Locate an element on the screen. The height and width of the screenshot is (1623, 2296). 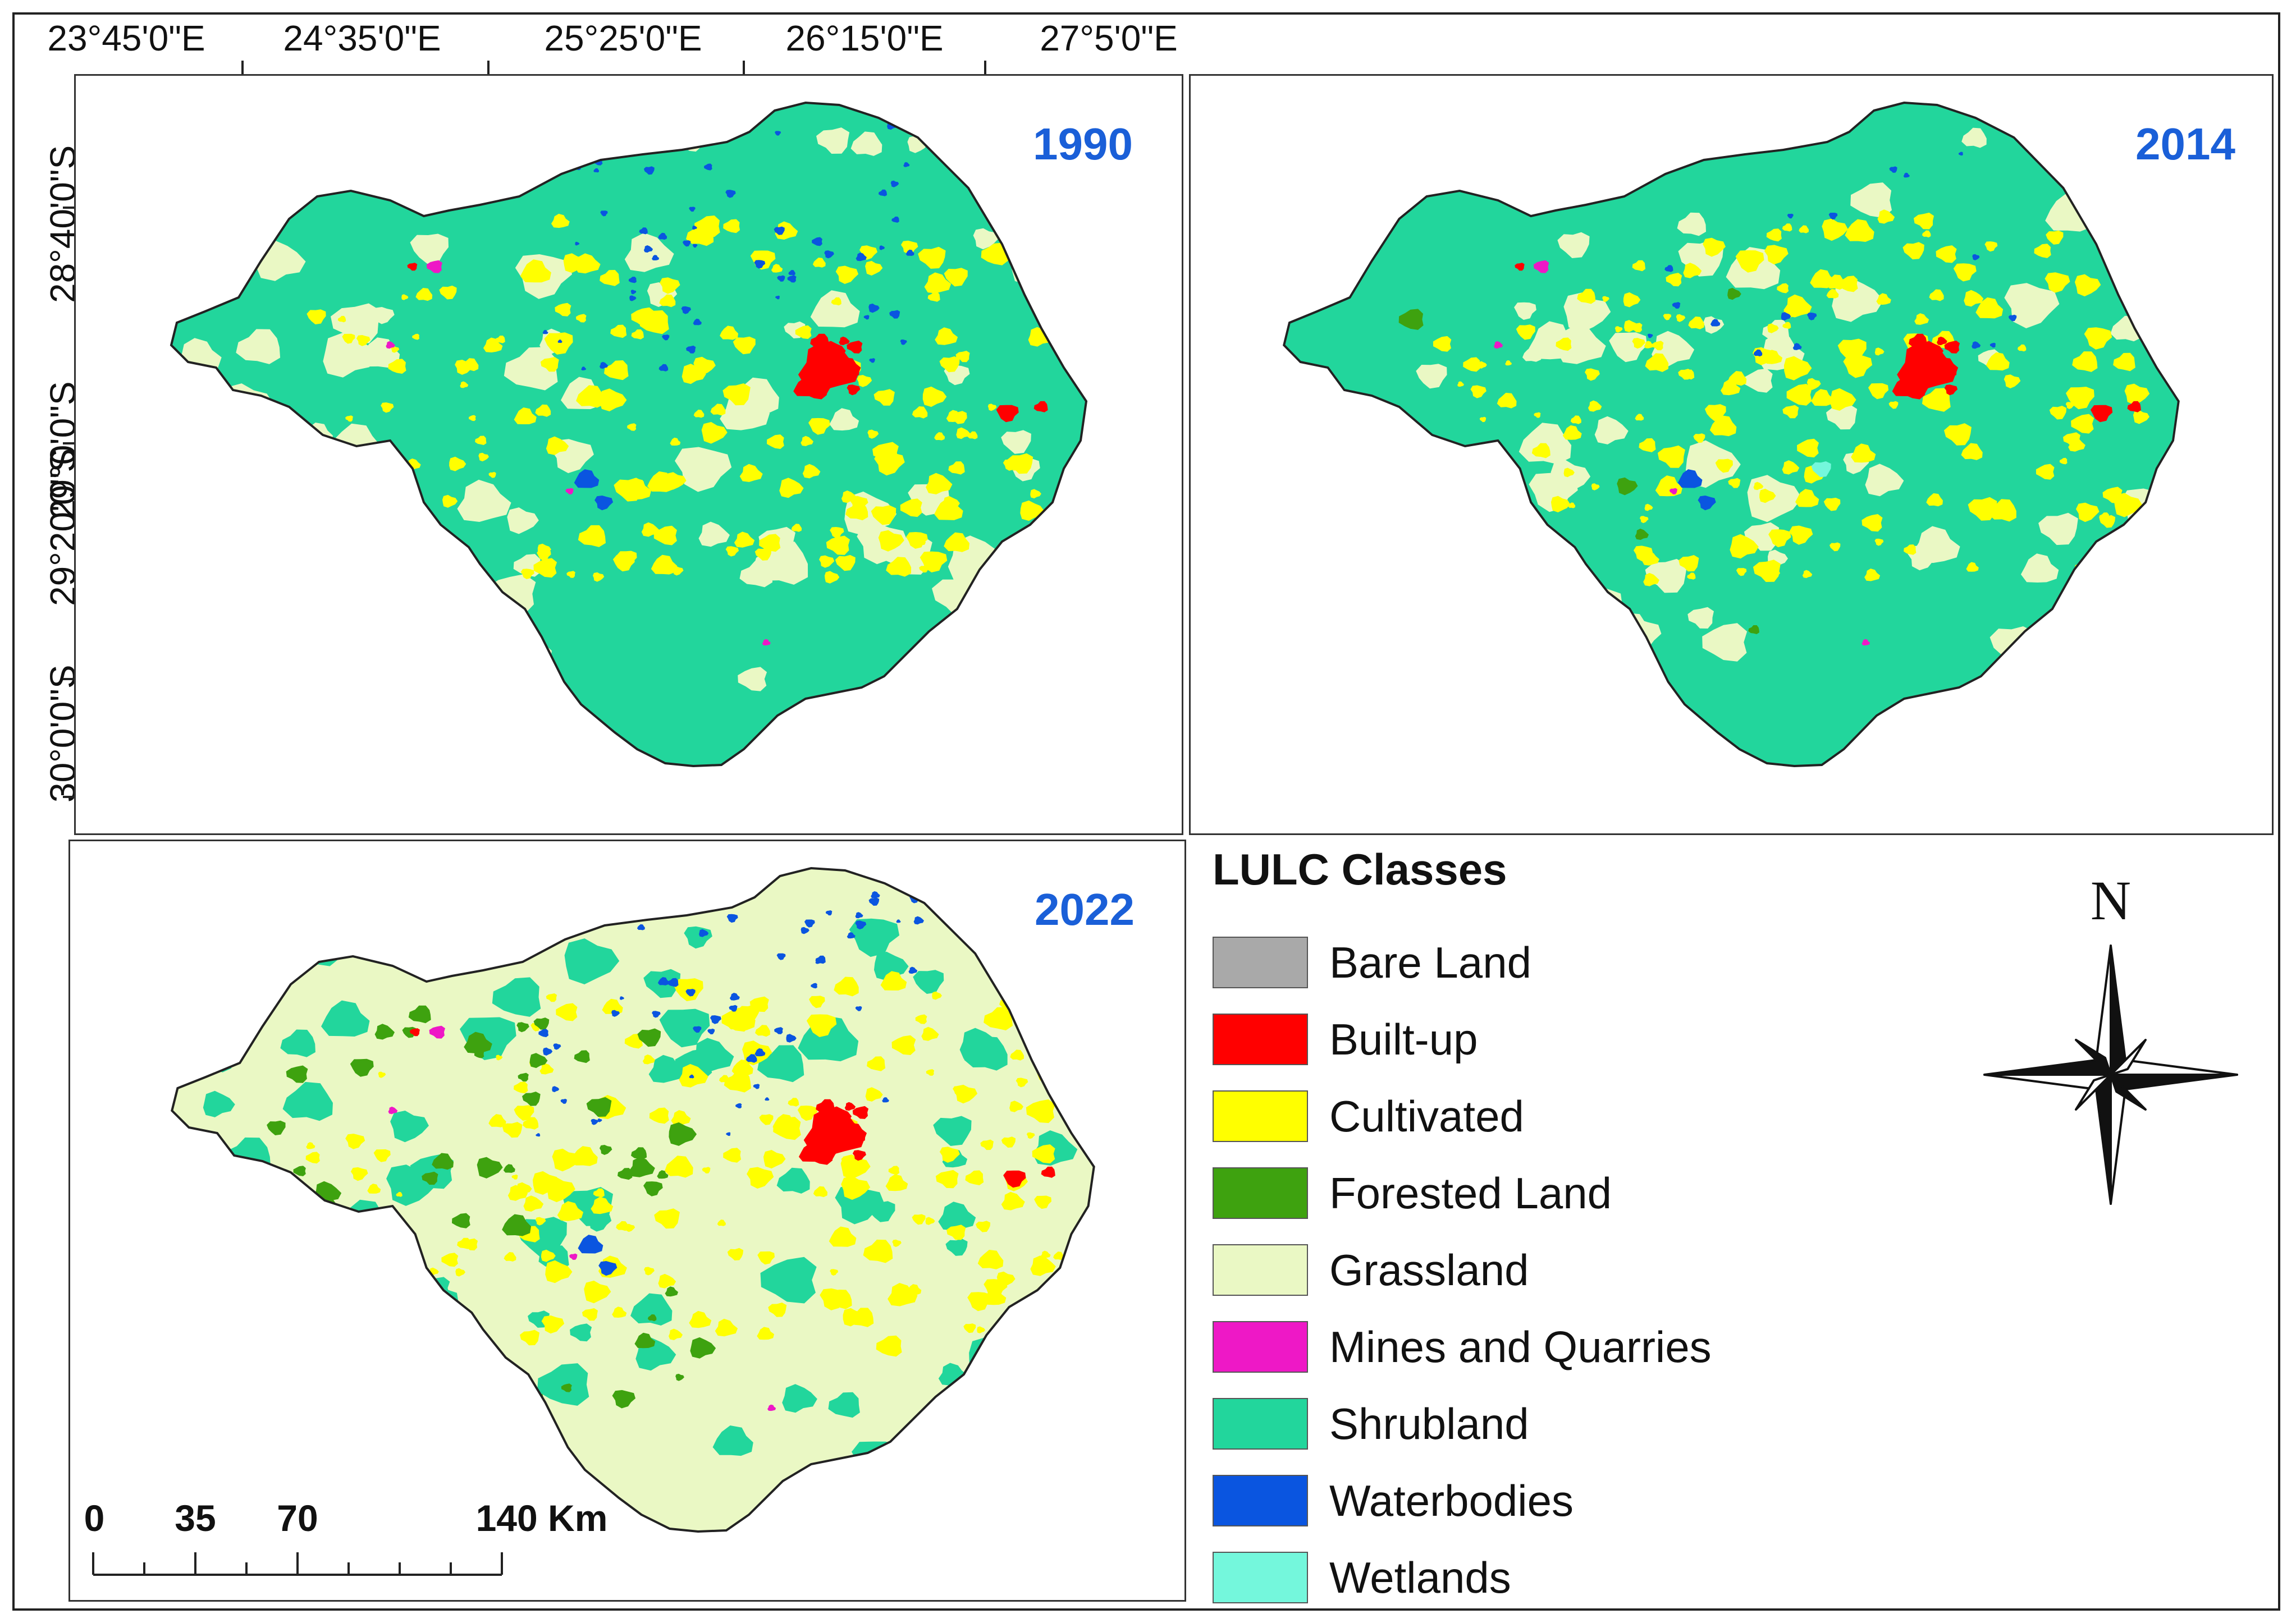
legend-label: Cultivated is located at coordinates (1426, 1116).